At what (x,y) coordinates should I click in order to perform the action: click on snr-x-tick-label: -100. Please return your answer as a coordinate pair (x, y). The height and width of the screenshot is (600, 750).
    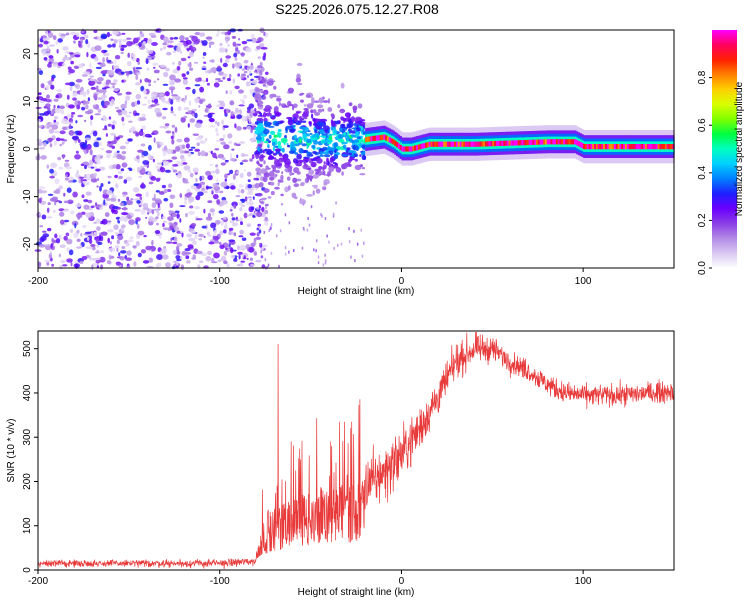
    Looking at the image, I should click on (220, 581).